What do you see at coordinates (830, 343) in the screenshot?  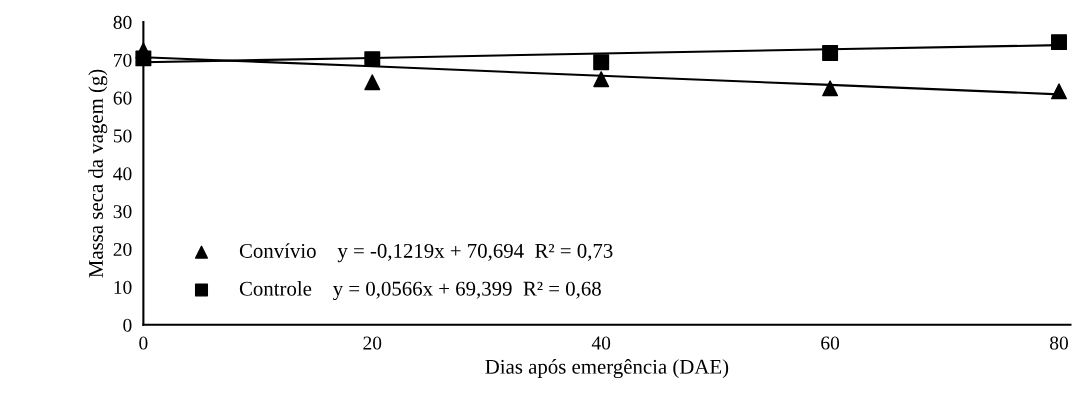 I see `x-tick-label: 60` at bounding box center [830, 343].